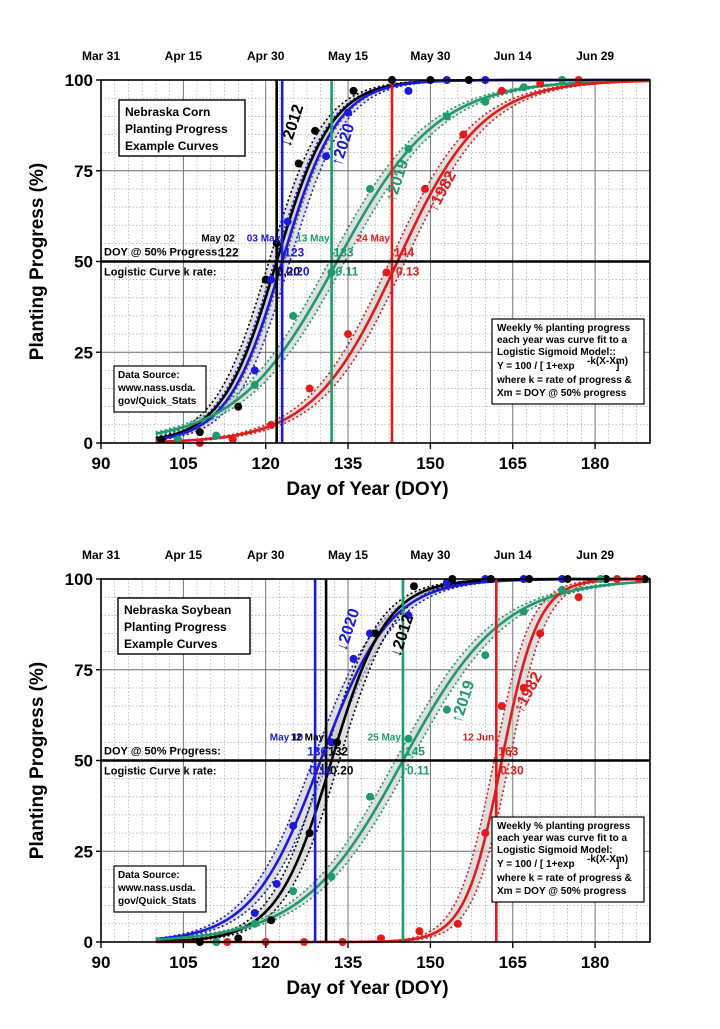 The width and height of the screenshot is (720, 1029). I want to click on date50-label-2019: 25 May, so click(385, 738).